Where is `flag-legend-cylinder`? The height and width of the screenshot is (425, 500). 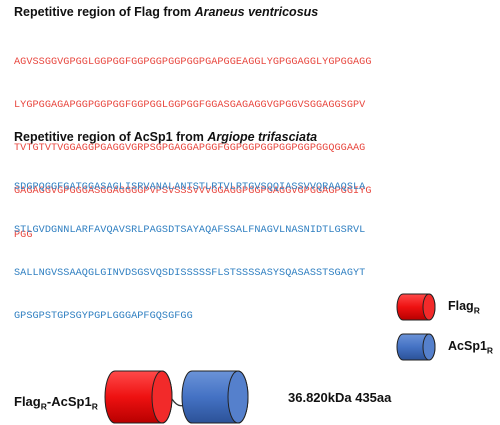
flag-legend-cylinder is located at coordinates (416, 307).